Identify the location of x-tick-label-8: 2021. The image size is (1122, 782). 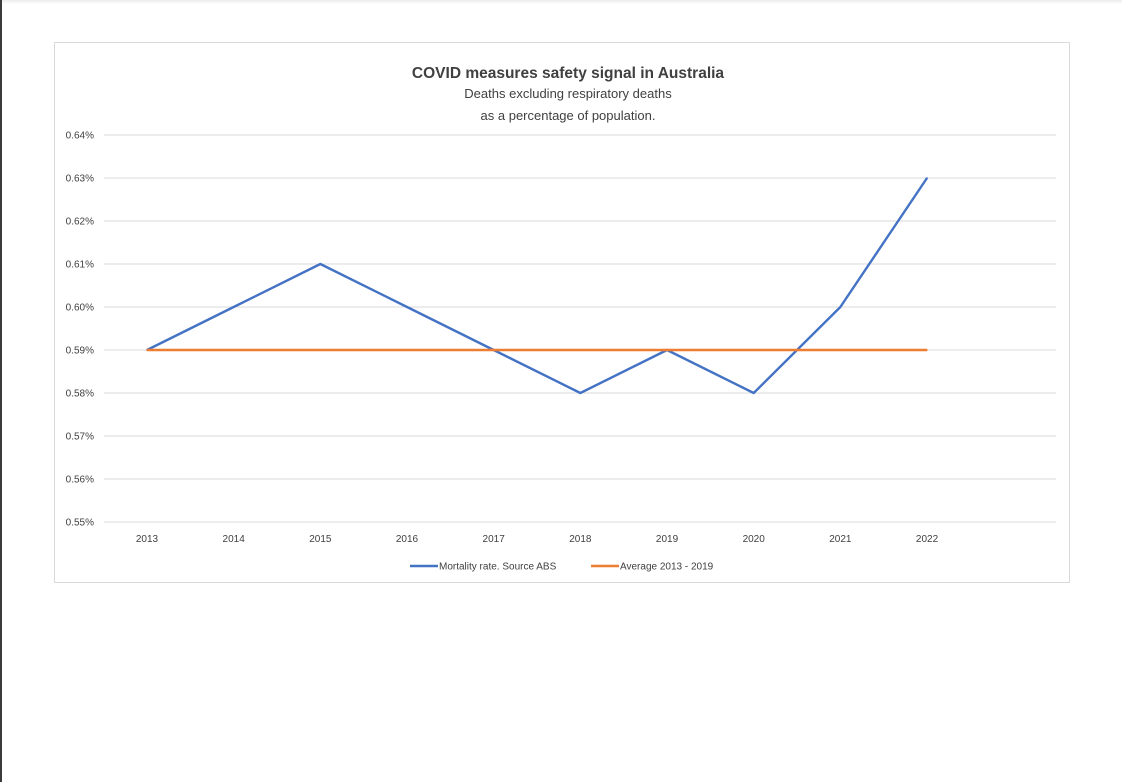
(840, 539).